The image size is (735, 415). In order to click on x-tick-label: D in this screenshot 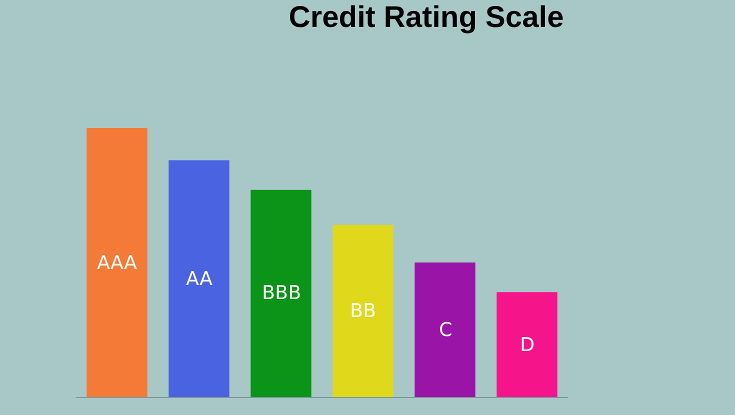, I will do `click(527, 345)`.